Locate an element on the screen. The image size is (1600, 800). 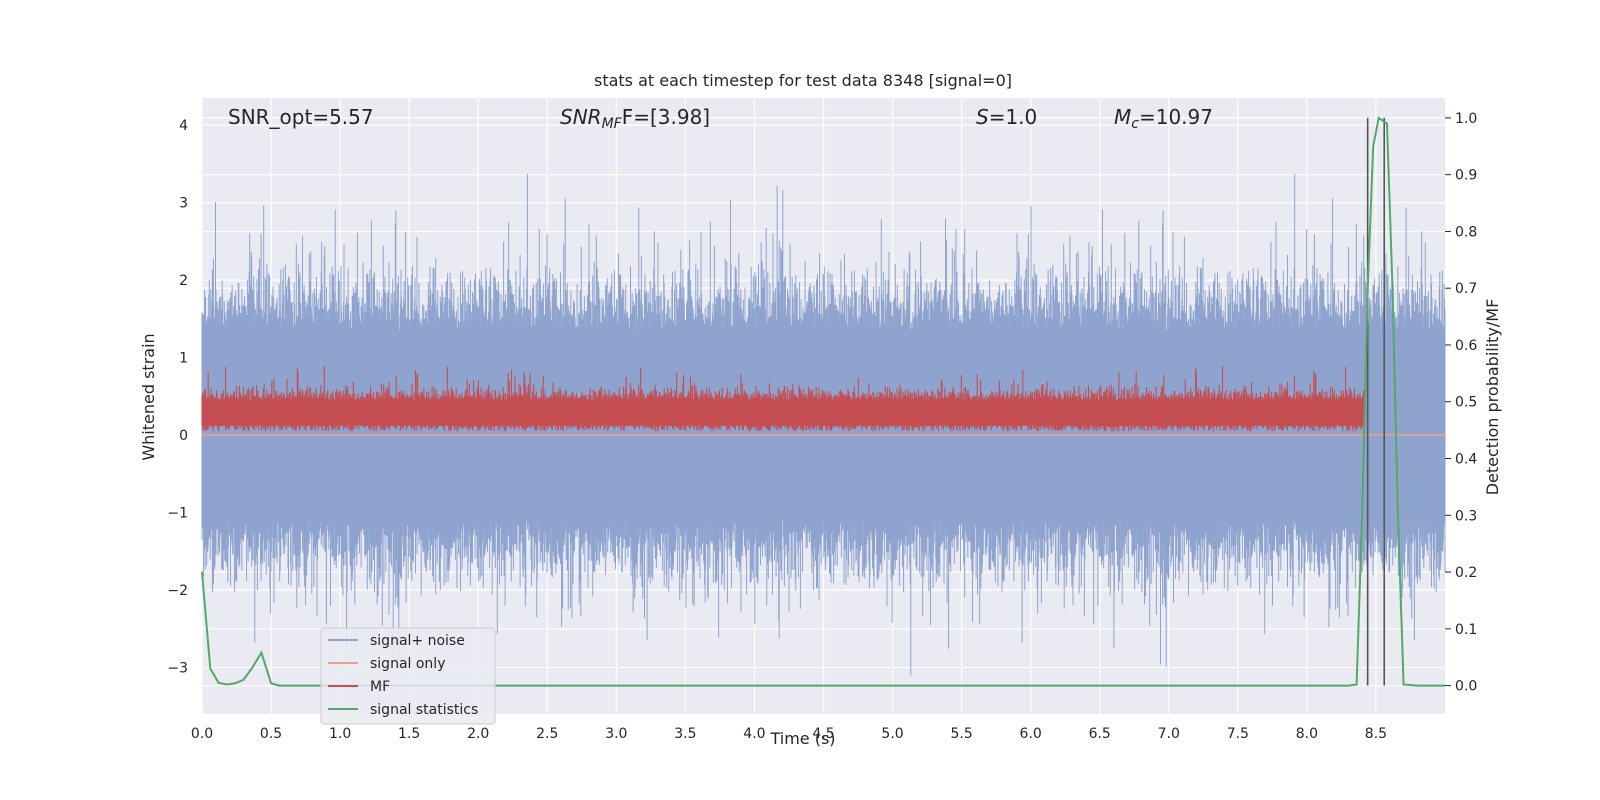
annotation-snr-mf-rest: F=[3.98] is located at coordinates (666, 117).